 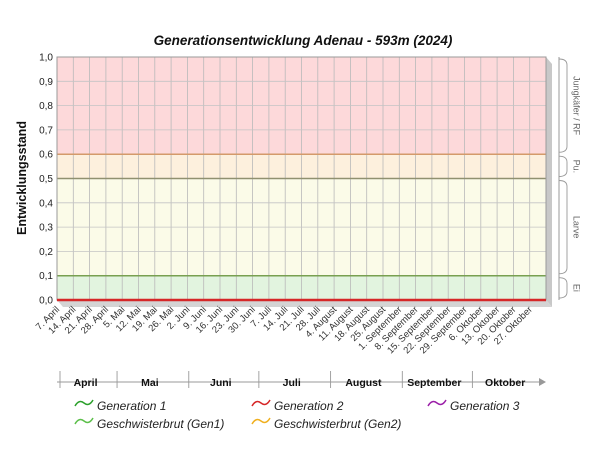 I want to click on plot-depth-right, so click(x=549, y=182).